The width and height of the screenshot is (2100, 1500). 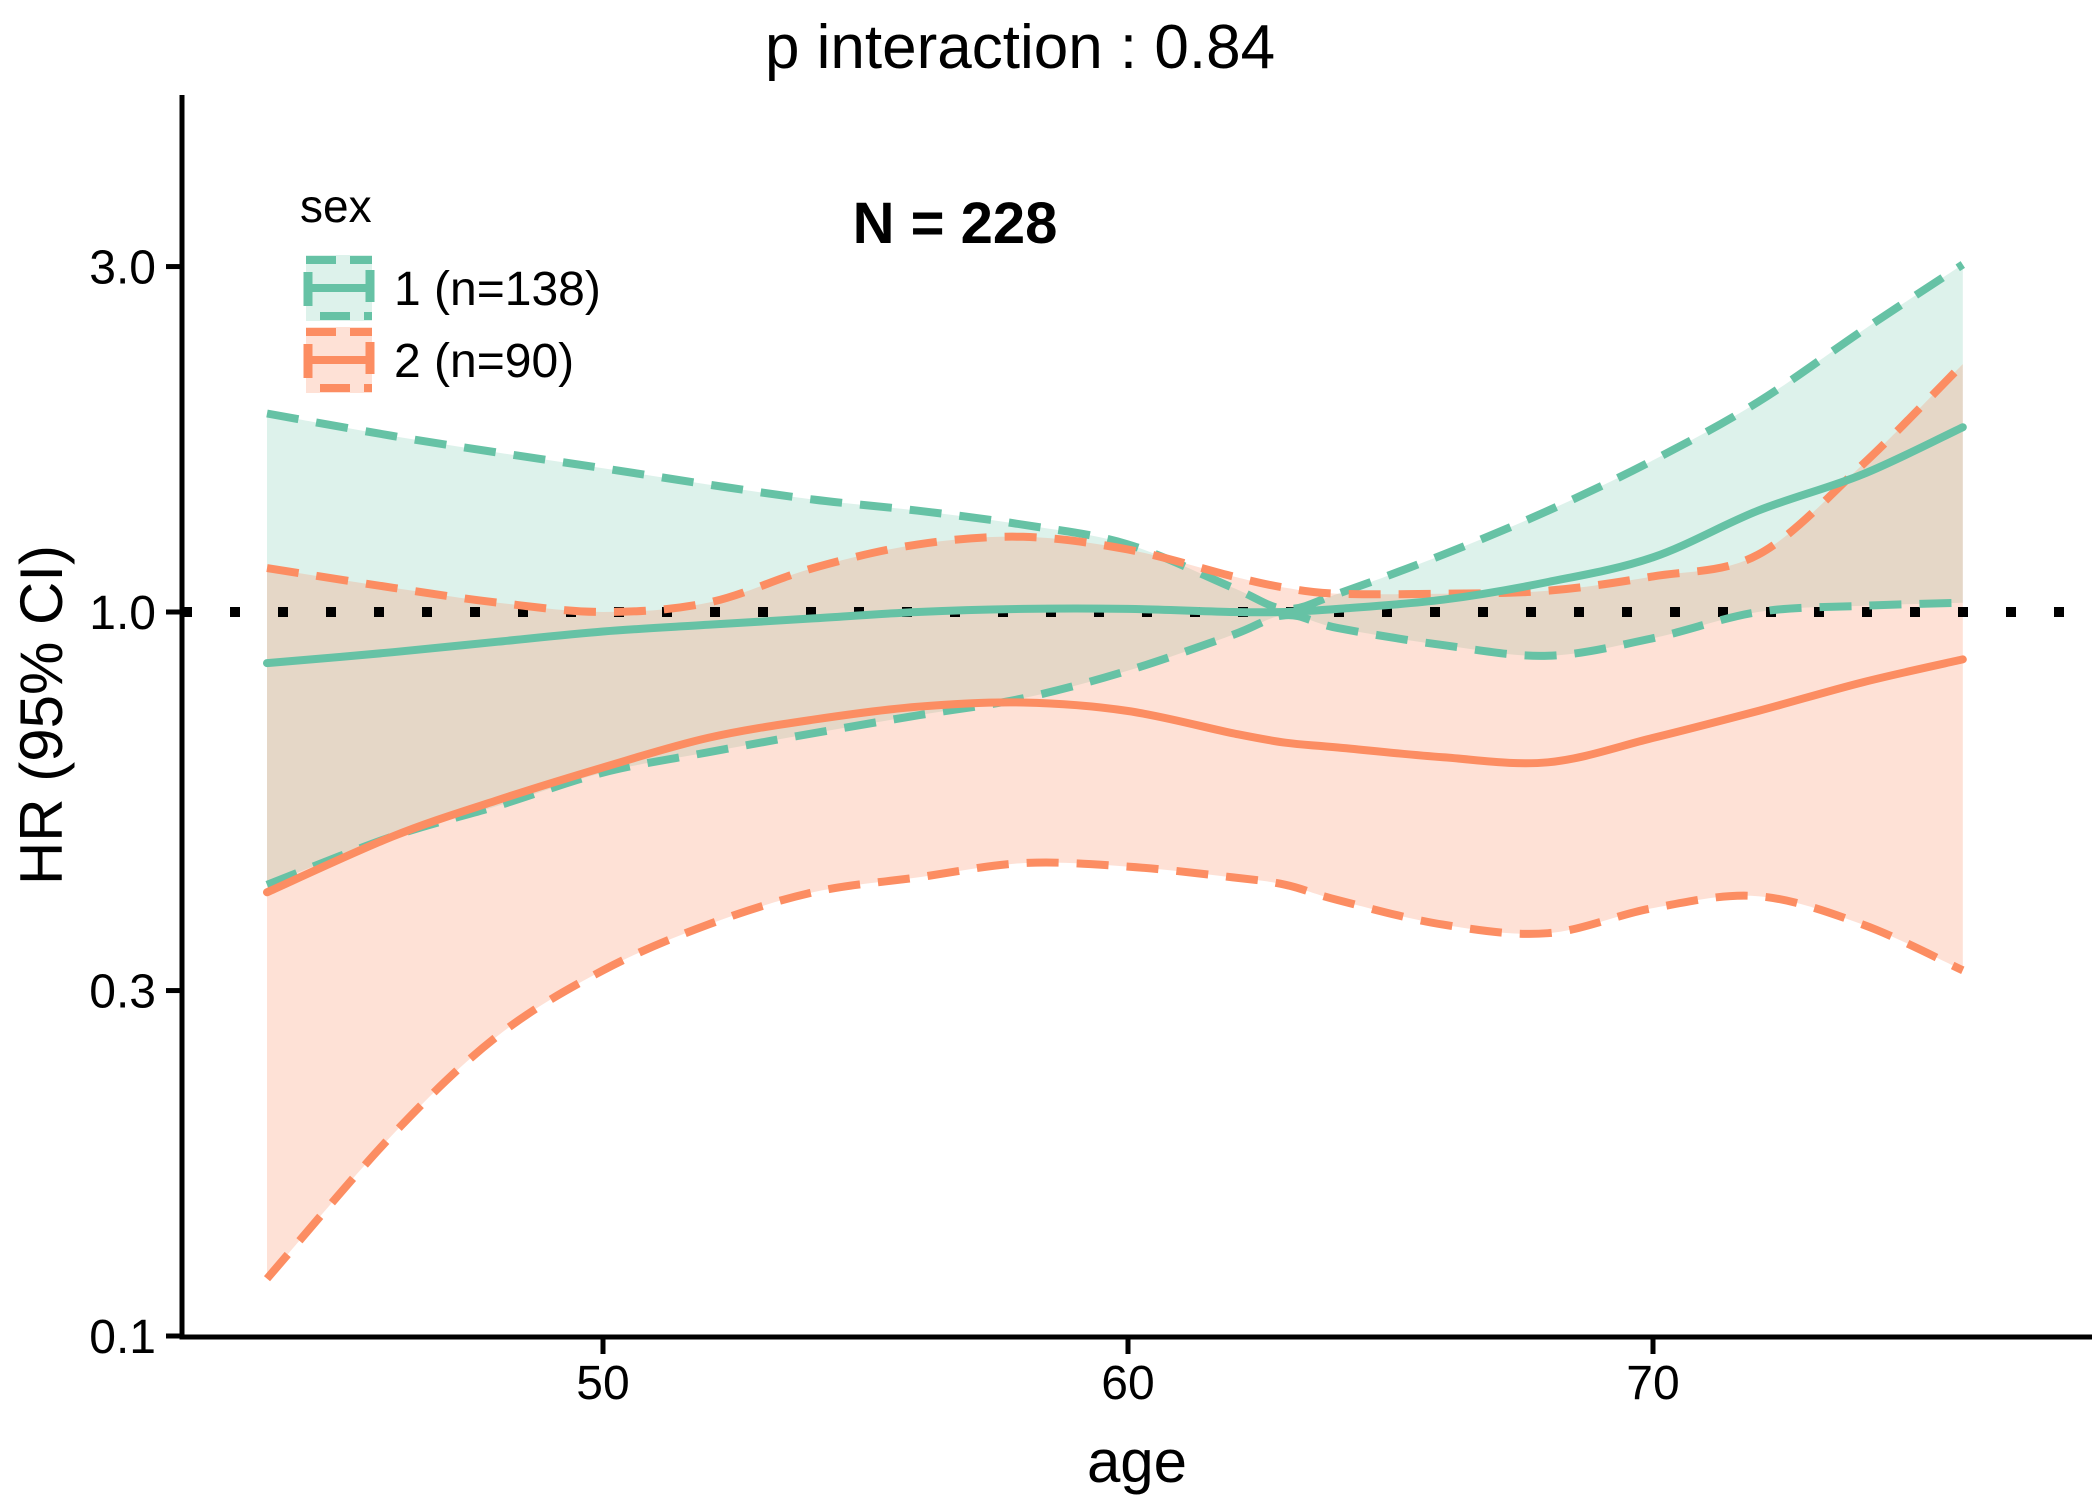 I want to click on legend-title: sex, so click(x=336, y=206).